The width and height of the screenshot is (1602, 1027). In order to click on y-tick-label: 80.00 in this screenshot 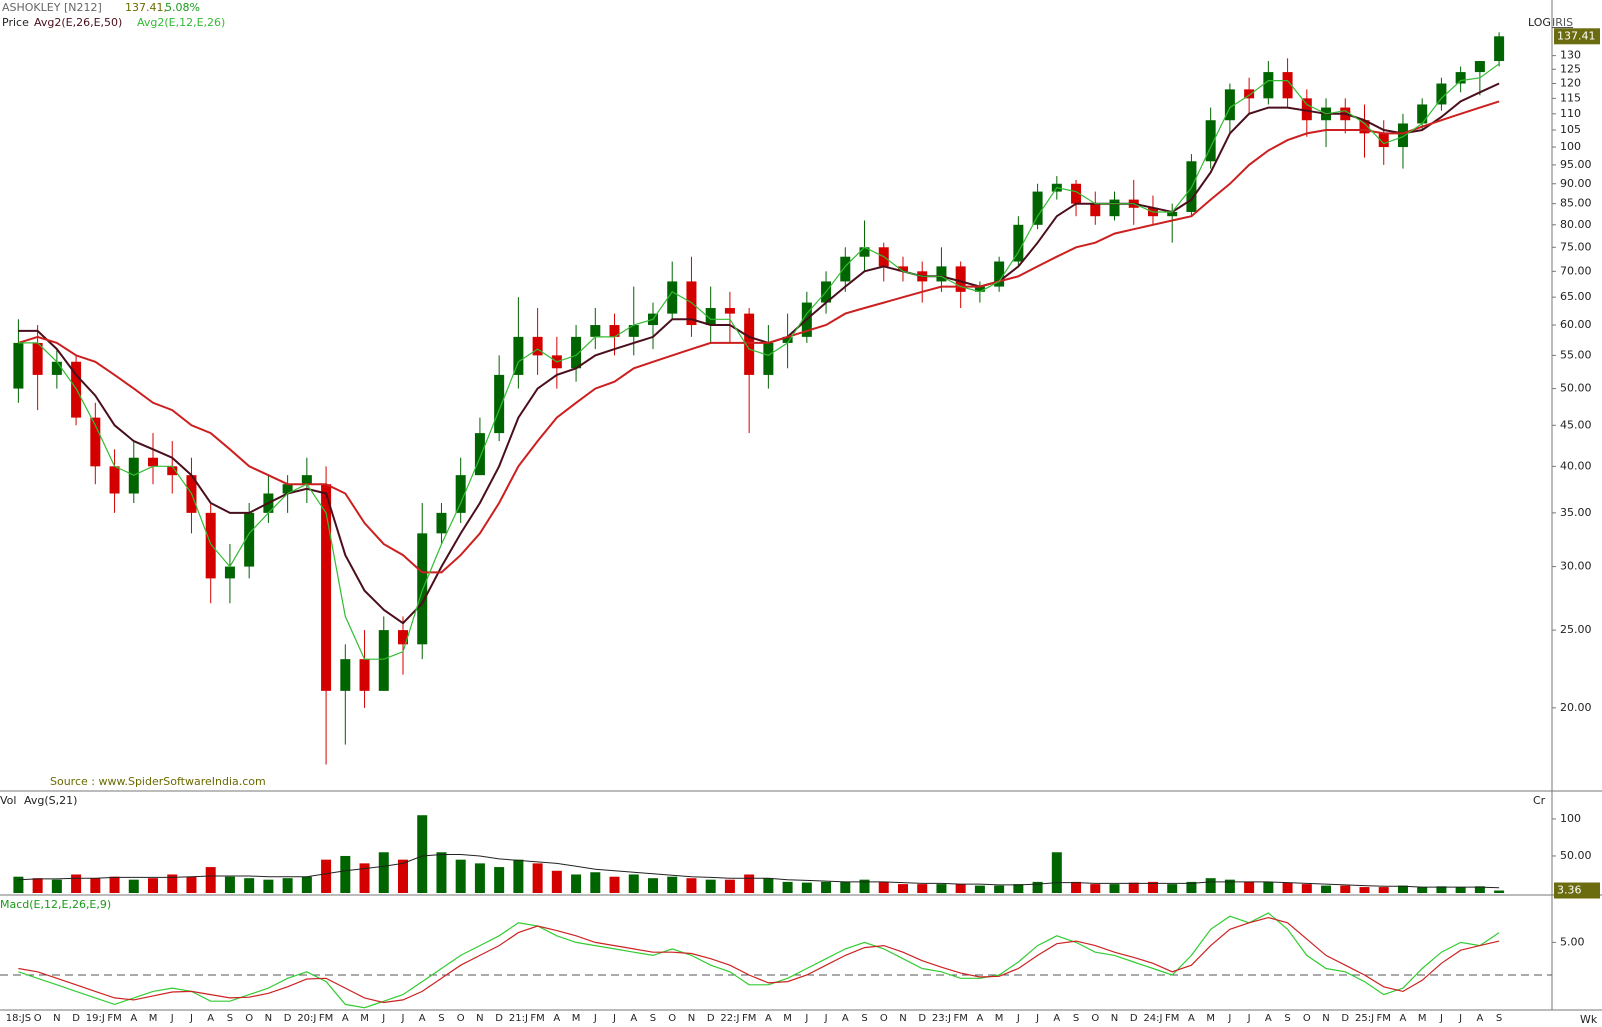, I will do `click(1576, 224)`.